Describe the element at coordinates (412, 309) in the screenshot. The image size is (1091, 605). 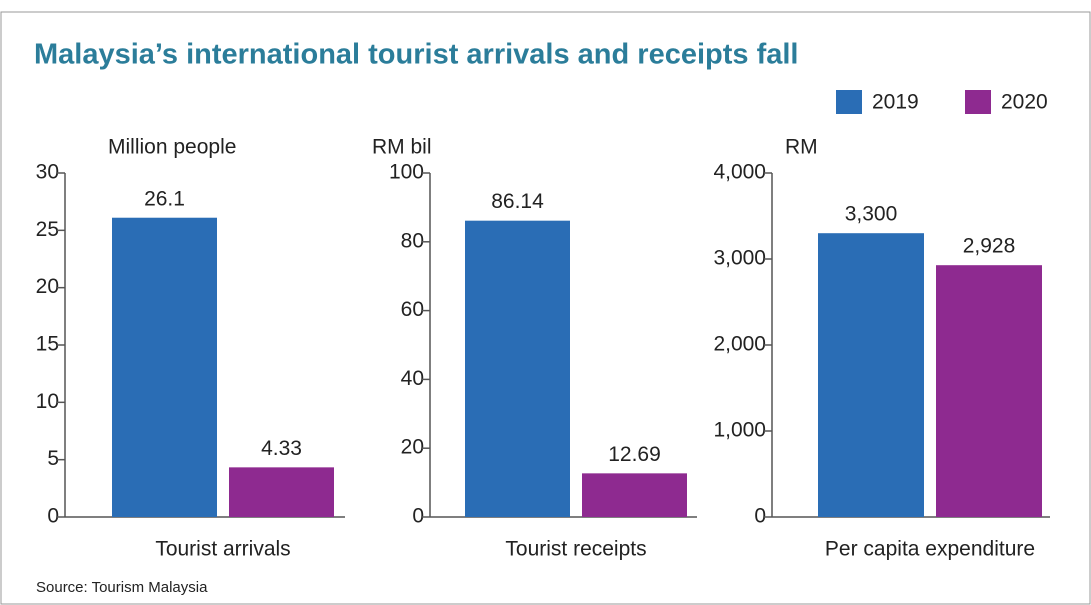
I see `y-tick-label: 60` at that location.